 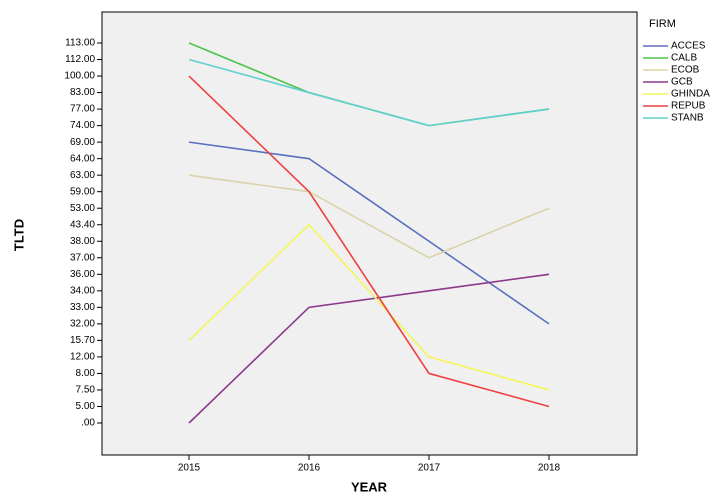 I want to click on y-tick-label: .00, so click(x=88, y=423).